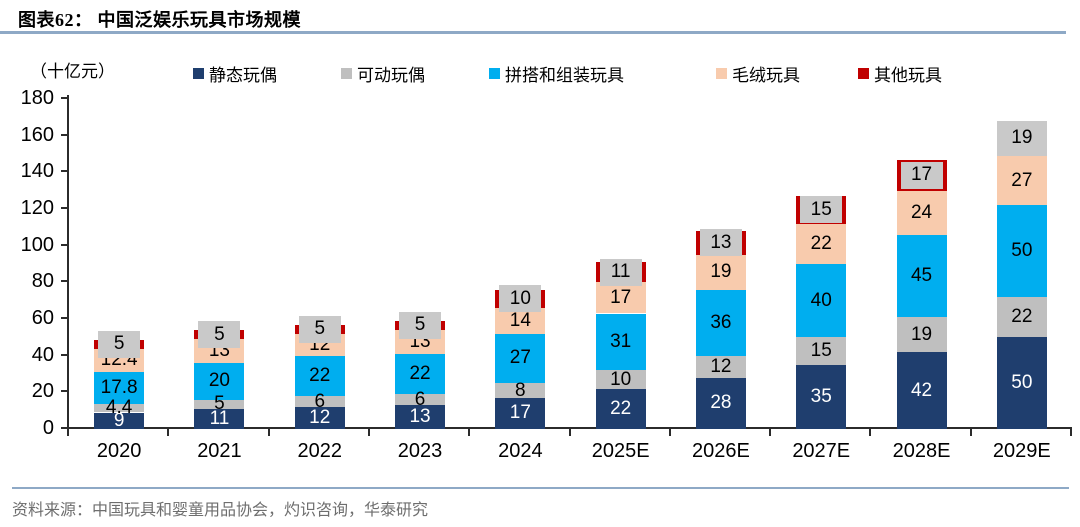 This screenshot has width=1080, height=527. I want to click on bar-segment-label: 20, so click(219, 381).